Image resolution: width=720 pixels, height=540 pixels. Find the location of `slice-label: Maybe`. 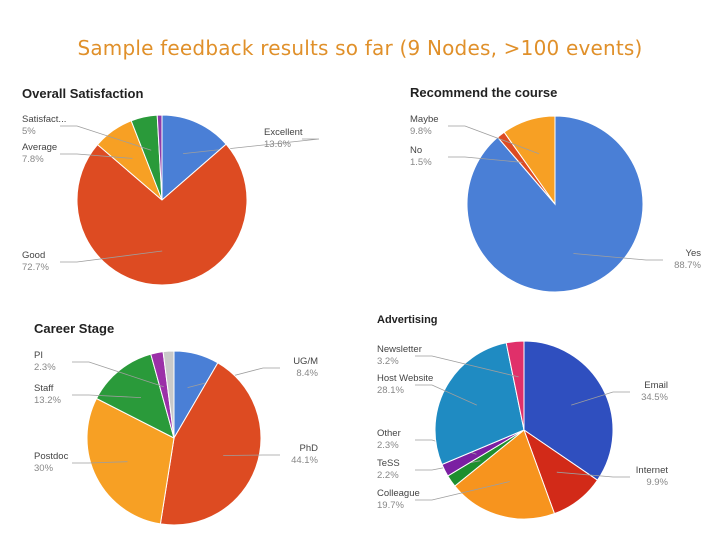

slice-label: Maybe is located at coordinates (424, 119).